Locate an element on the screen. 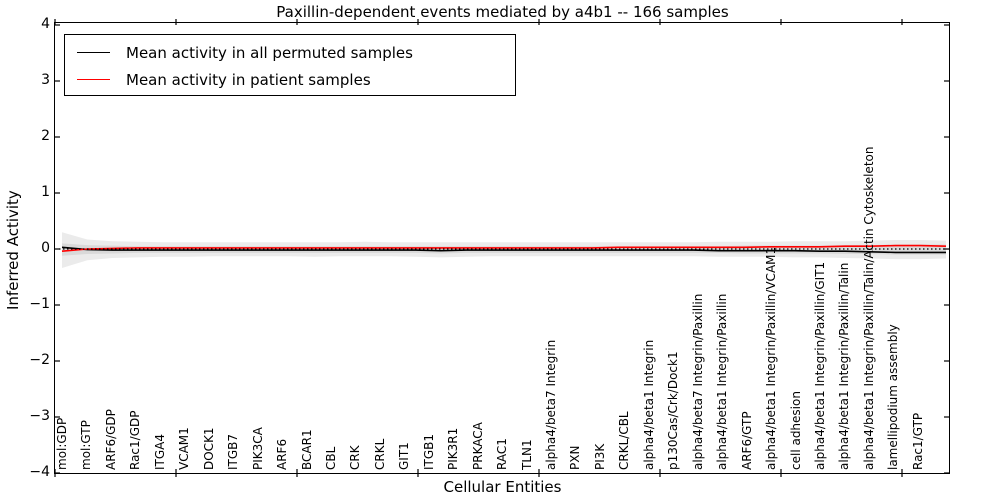 The height and width of the screenshot is (500, 1000). legend-line-red is located at coordinates (93, 79).